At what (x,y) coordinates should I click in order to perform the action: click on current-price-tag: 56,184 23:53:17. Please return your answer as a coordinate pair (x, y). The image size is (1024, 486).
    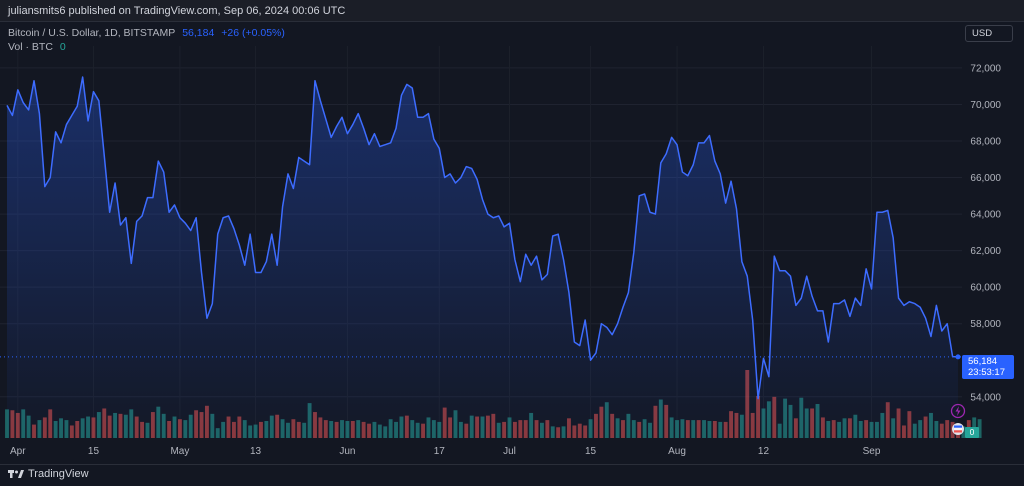
    Looking at the image, I should click on (988, 367).